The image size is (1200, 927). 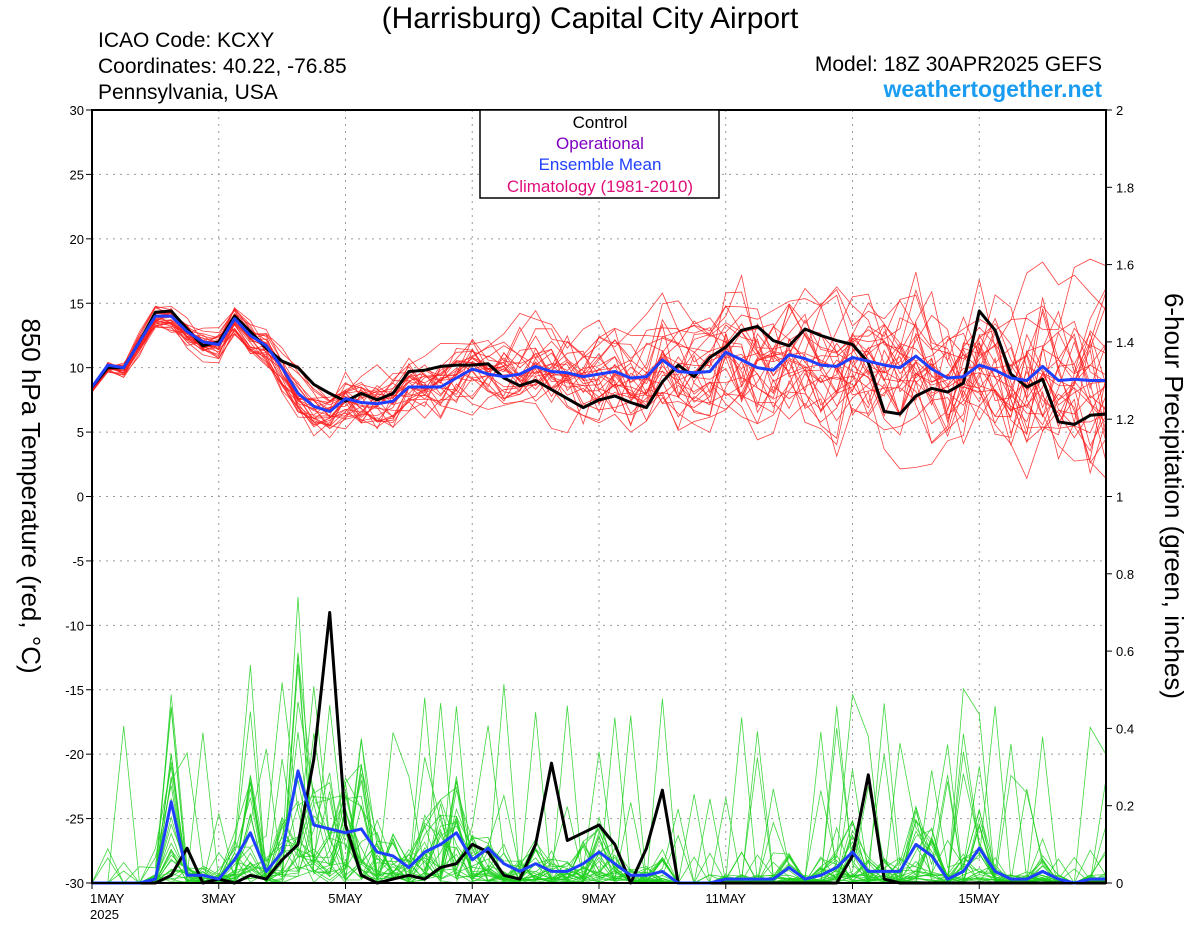 I want to click on right-tick-label: 0.2, so click(x=1125, y=806).